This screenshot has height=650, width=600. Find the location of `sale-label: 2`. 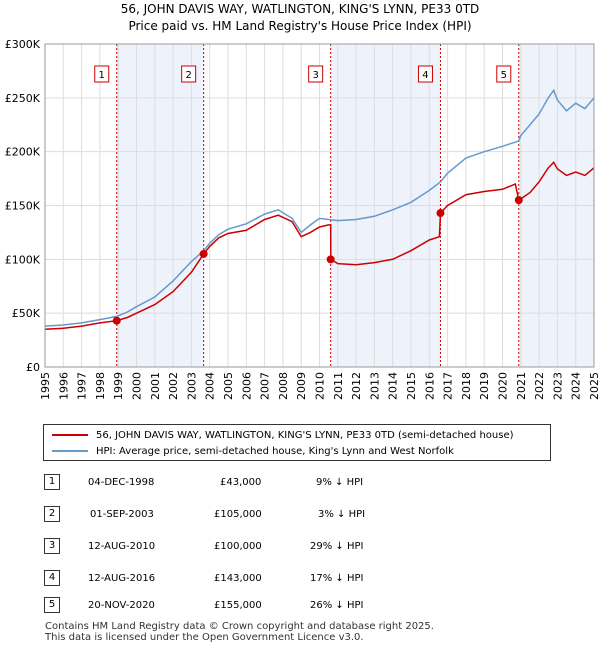

sale-label: 2 is located at coordinates (188, 75).